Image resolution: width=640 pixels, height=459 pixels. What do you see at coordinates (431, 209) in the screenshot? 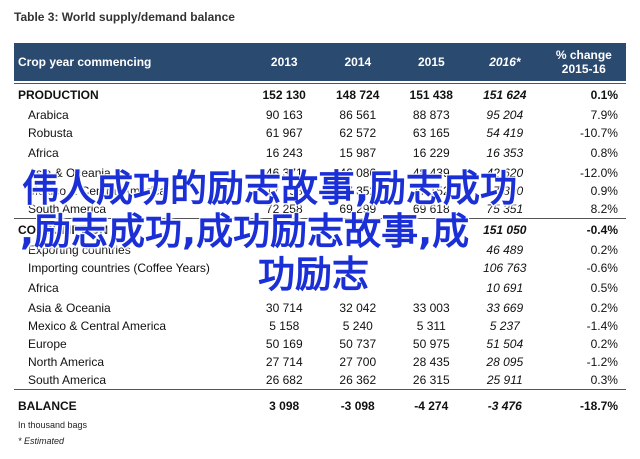
I see `cell-year-2015: 69 618` at bounding box center [431, 209].